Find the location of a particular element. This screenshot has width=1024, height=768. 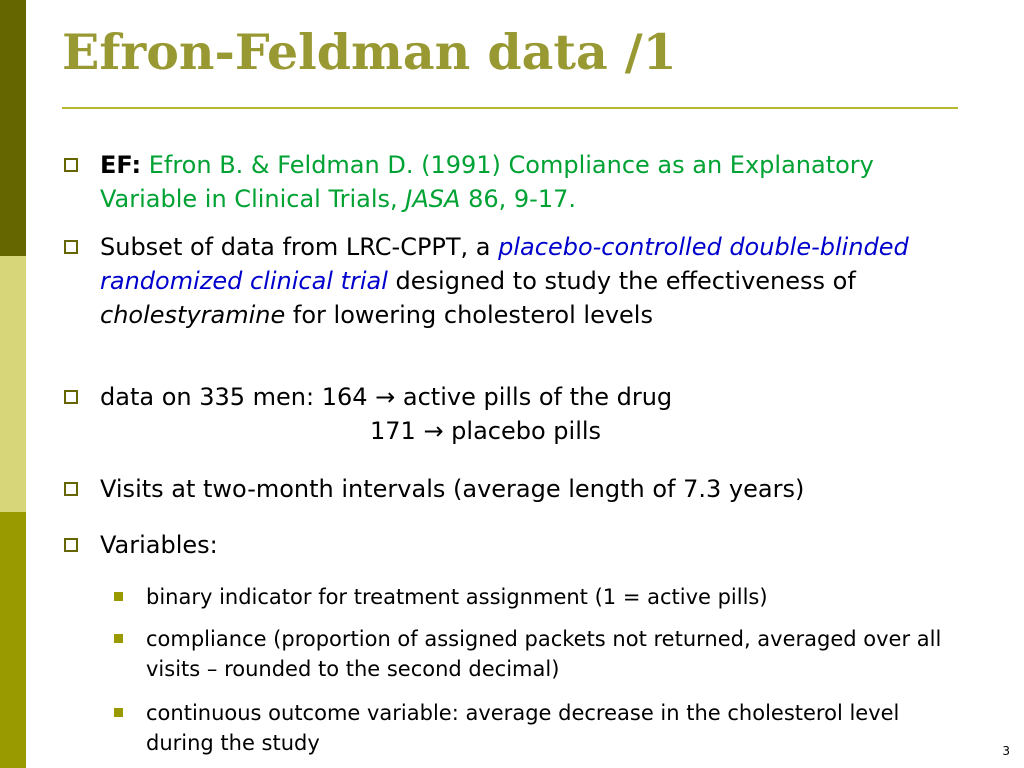

sidebar-decoration is located at coordinates (13, 384).